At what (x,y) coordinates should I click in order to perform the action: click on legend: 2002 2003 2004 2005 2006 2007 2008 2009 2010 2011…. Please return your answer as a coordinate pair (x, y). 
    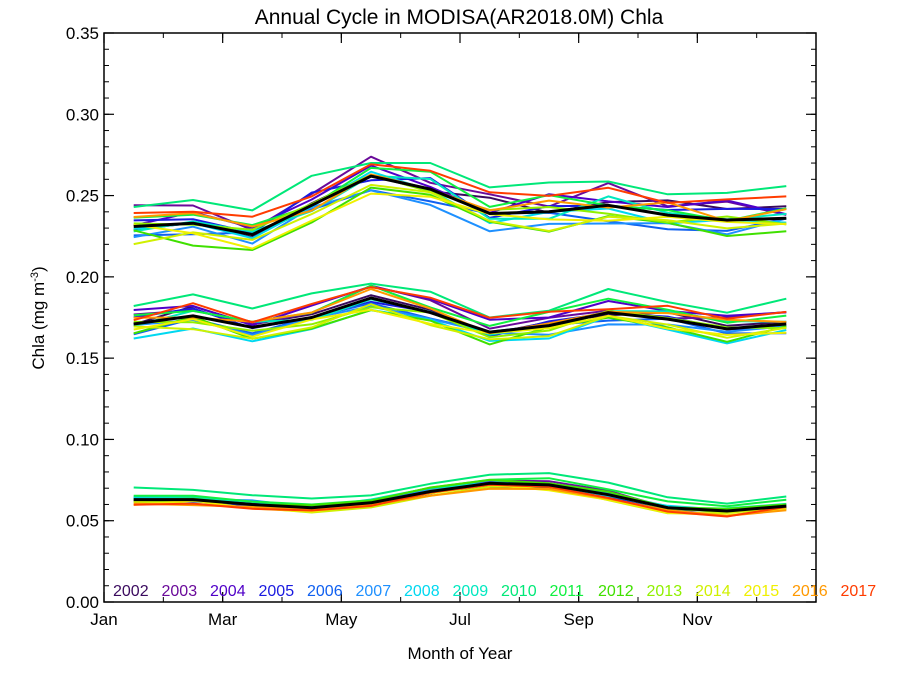
    Looking at the image, I should click on (494, 591).